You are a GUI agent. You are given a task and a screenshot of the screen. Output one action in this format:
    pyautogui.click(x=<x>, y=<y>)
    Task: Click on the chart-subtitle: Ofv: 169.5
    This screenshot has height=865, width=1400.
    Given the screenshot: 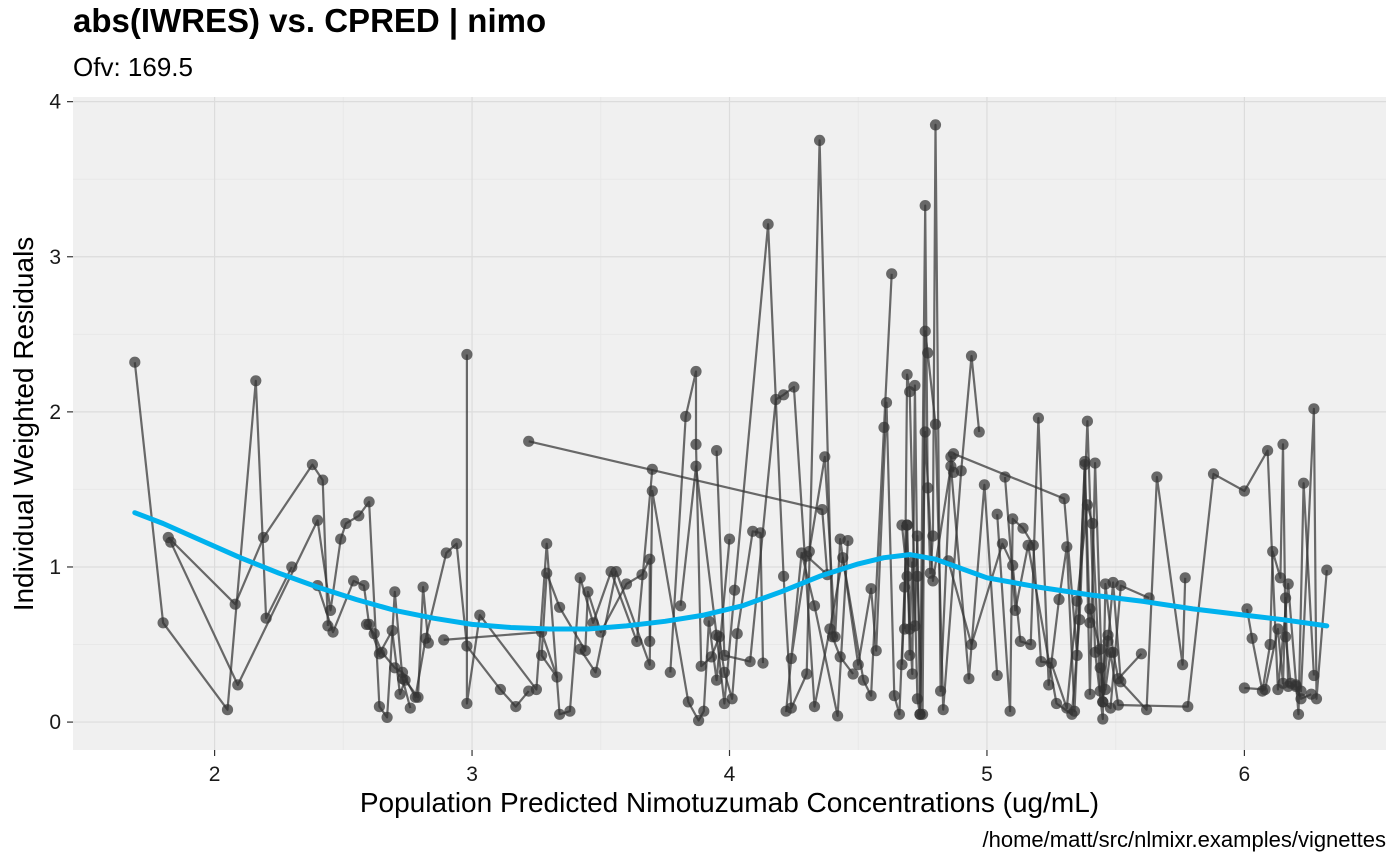 What is the action you would take?
    pyautogui.click(x=133, y=67)
    